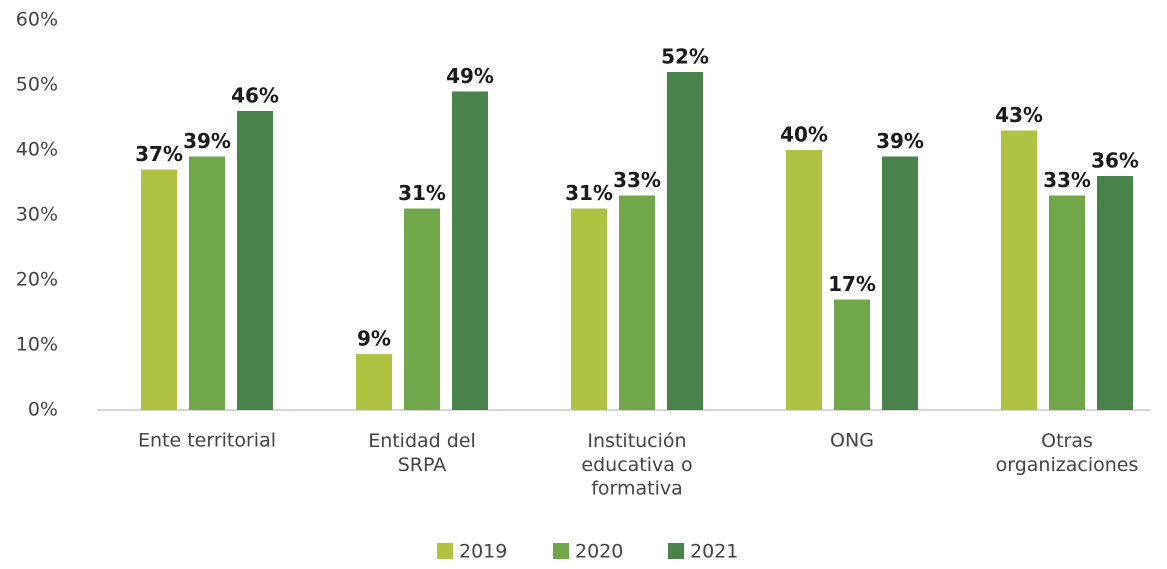  Describe the element at coordinates (37, 150) in the screenshot. I see `y-tick-label: 40%` at that location.